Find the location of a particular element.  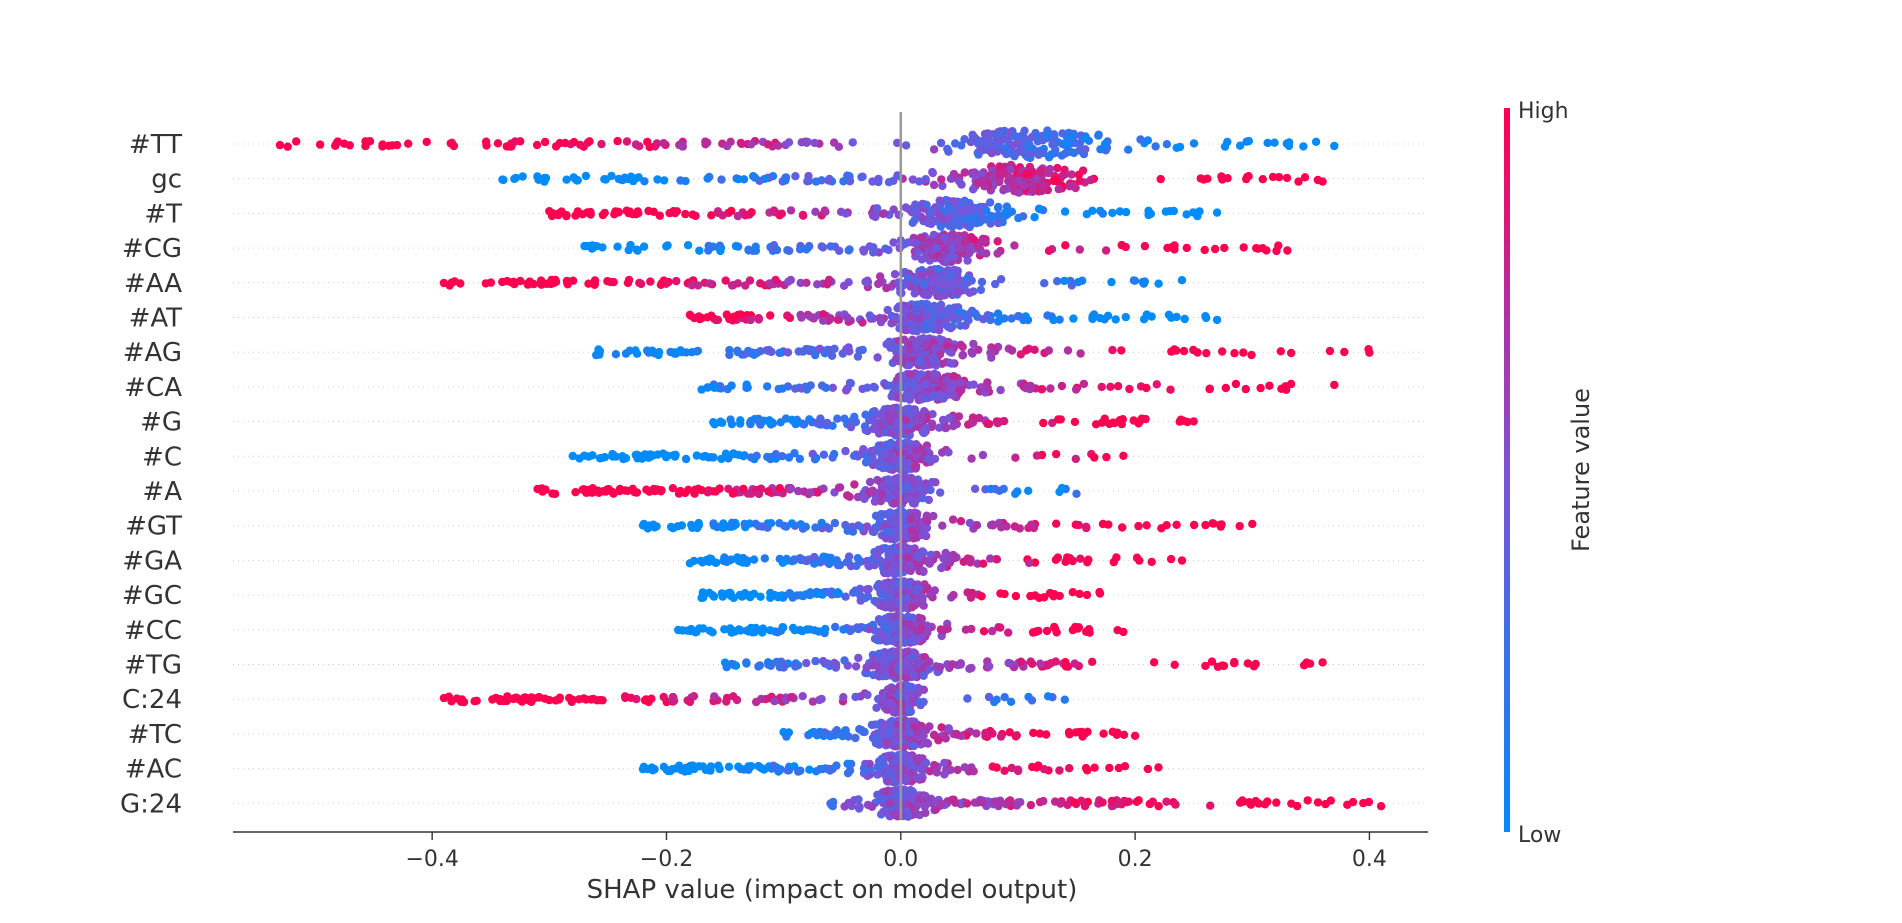

feature-label: #TG is located at coordinates (153, 666).